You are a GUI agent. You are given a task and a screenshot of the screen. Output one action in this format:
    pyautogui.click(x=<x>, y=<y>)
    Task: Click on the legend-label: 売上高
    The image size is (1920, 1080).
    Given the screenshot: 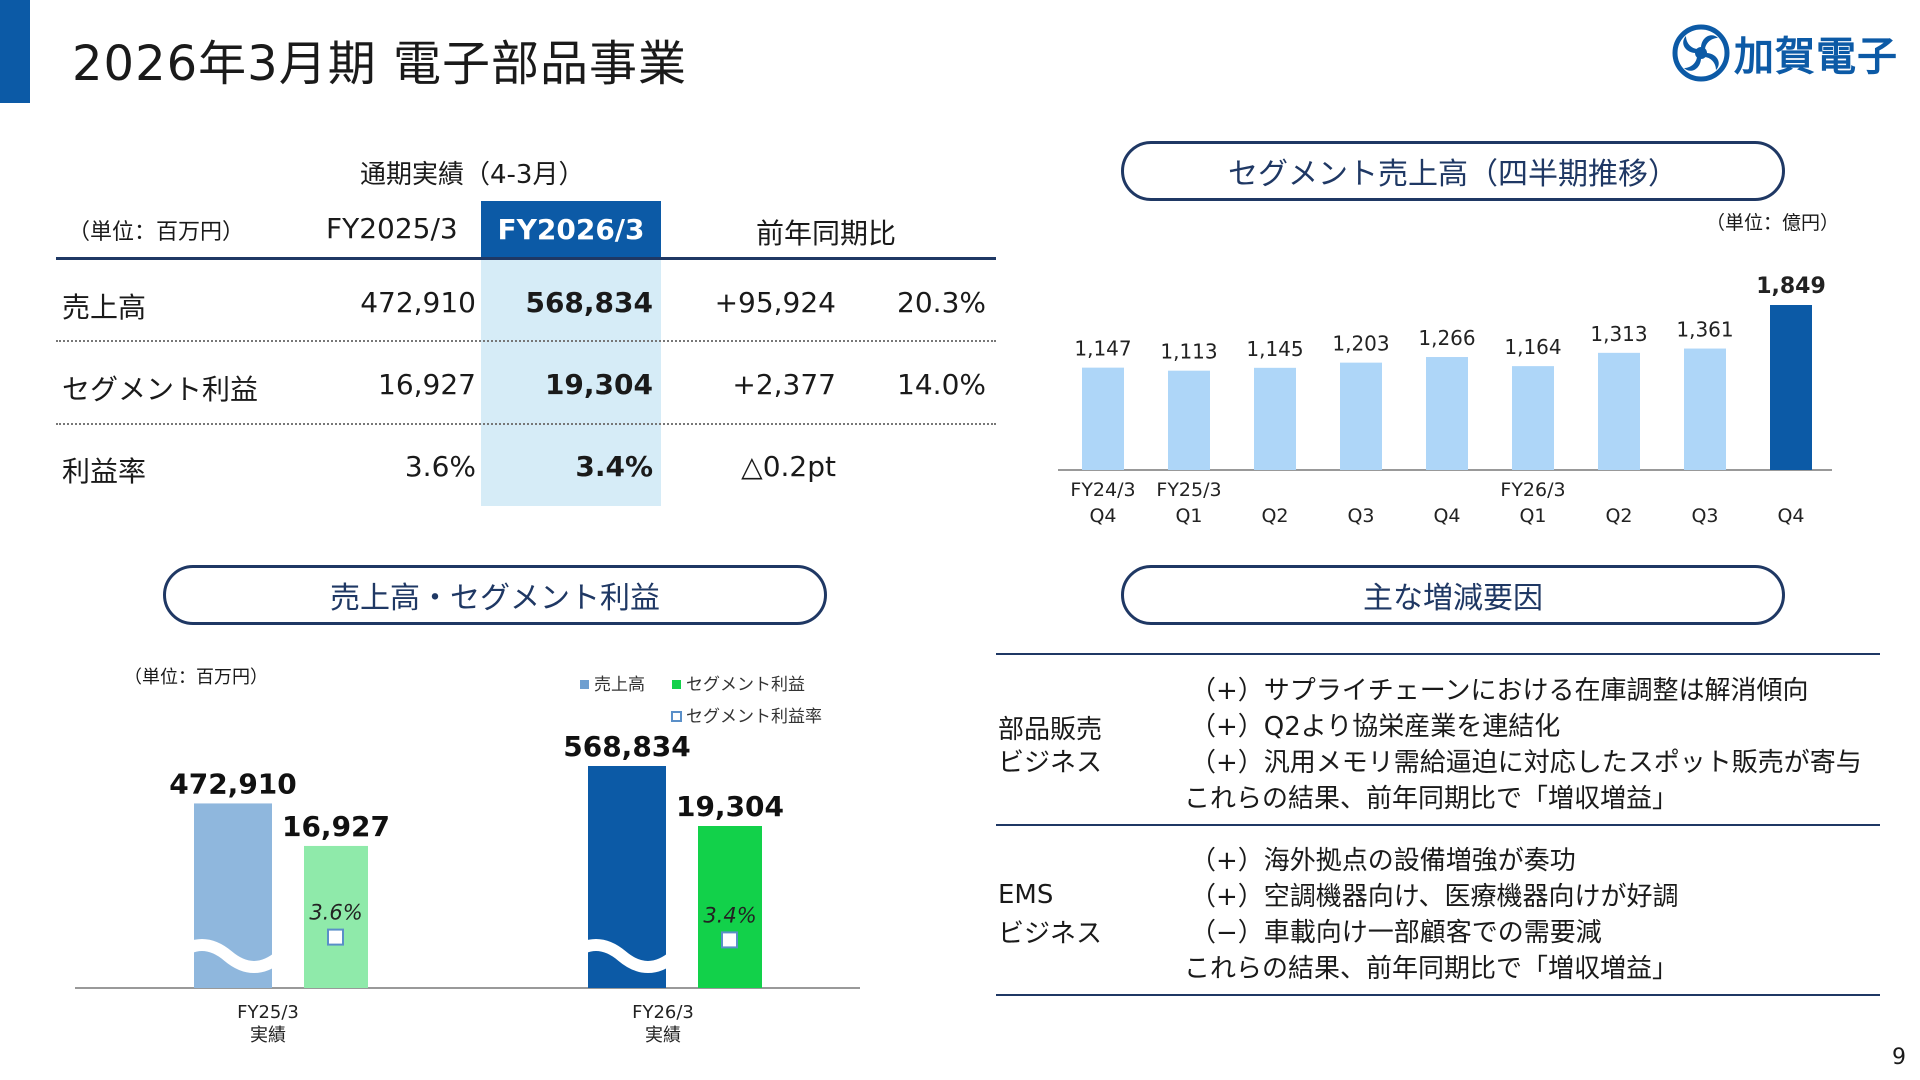 What is the action you would take?
    pyautogui.click(x=619, y=685)
    